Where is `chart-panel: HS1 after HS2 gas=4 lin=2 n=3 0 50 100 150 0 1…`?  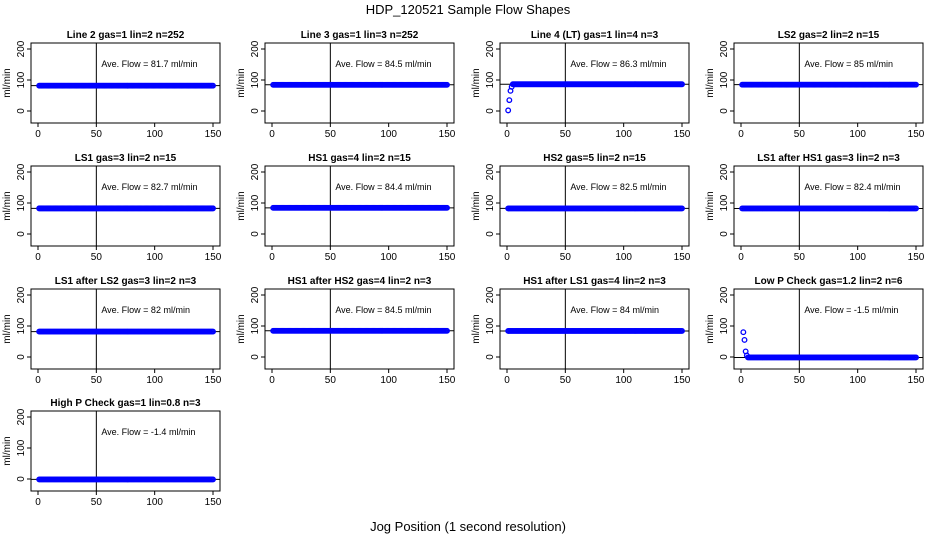
chart-panel: HS1 after HS2 gas=4 lin=2 n=3 0 50 100 150 0 1… is located at coordinates (346, 331).